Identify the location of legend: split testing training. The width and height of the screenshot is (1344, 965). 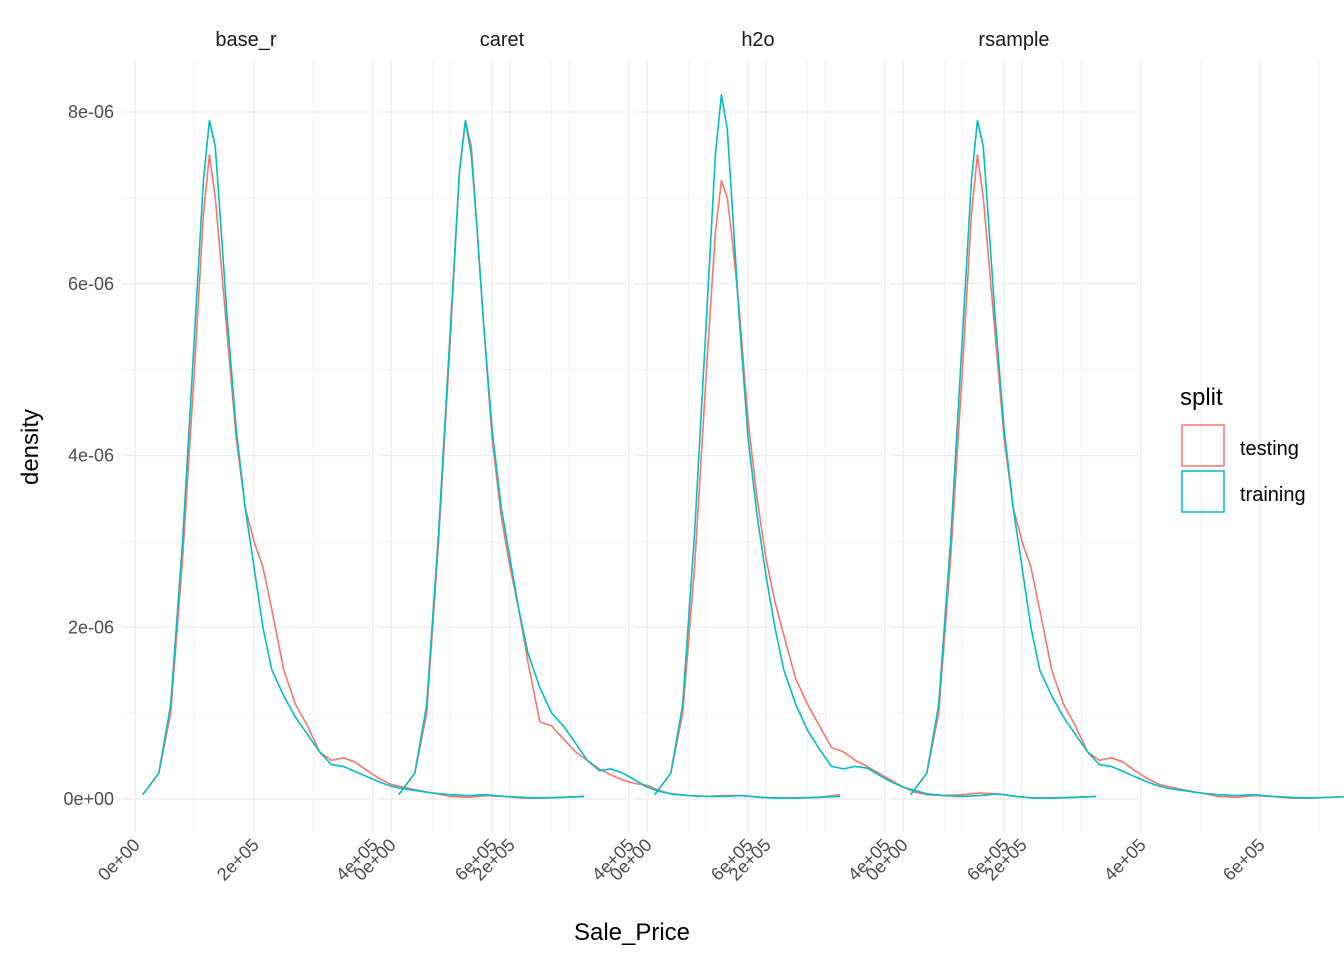
(1243, 448).